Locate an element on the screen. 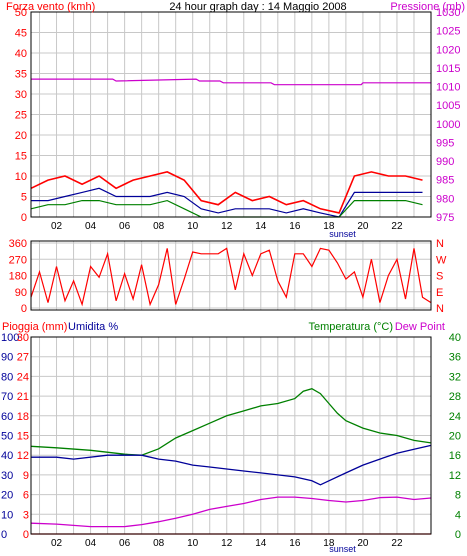 The image size is (467, 556). chart-title: 24 hour graph day : 14 Maggio 2008 is located at coordinates (257, 7).